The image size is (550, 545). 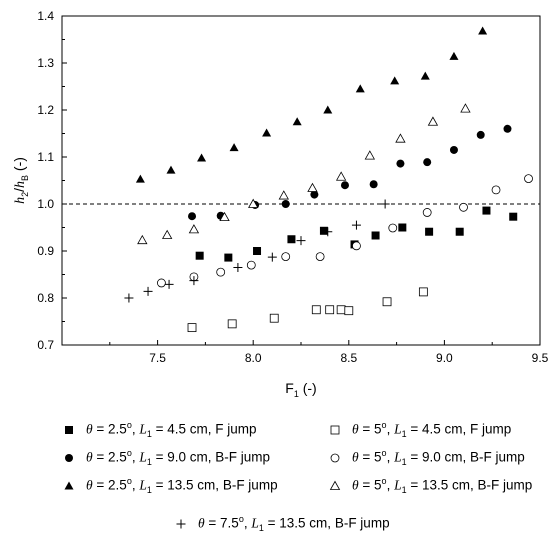 I want to click on y-tick-label: 0.9, so click(x=45, y=251).